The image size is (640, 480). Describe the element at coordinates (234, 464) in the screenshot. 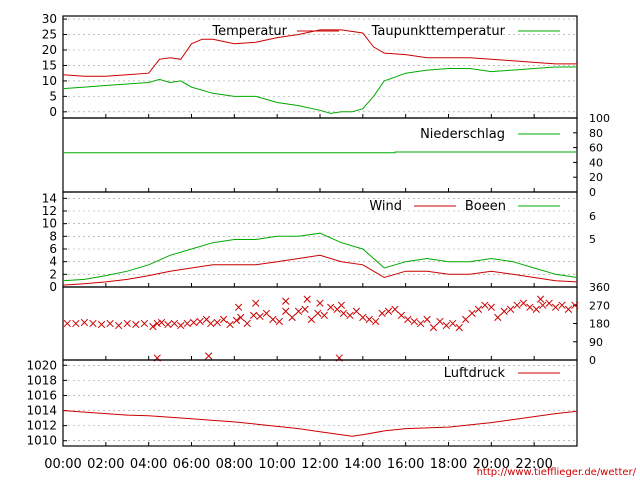

I see `x-tick-label: 08:00` at that location.